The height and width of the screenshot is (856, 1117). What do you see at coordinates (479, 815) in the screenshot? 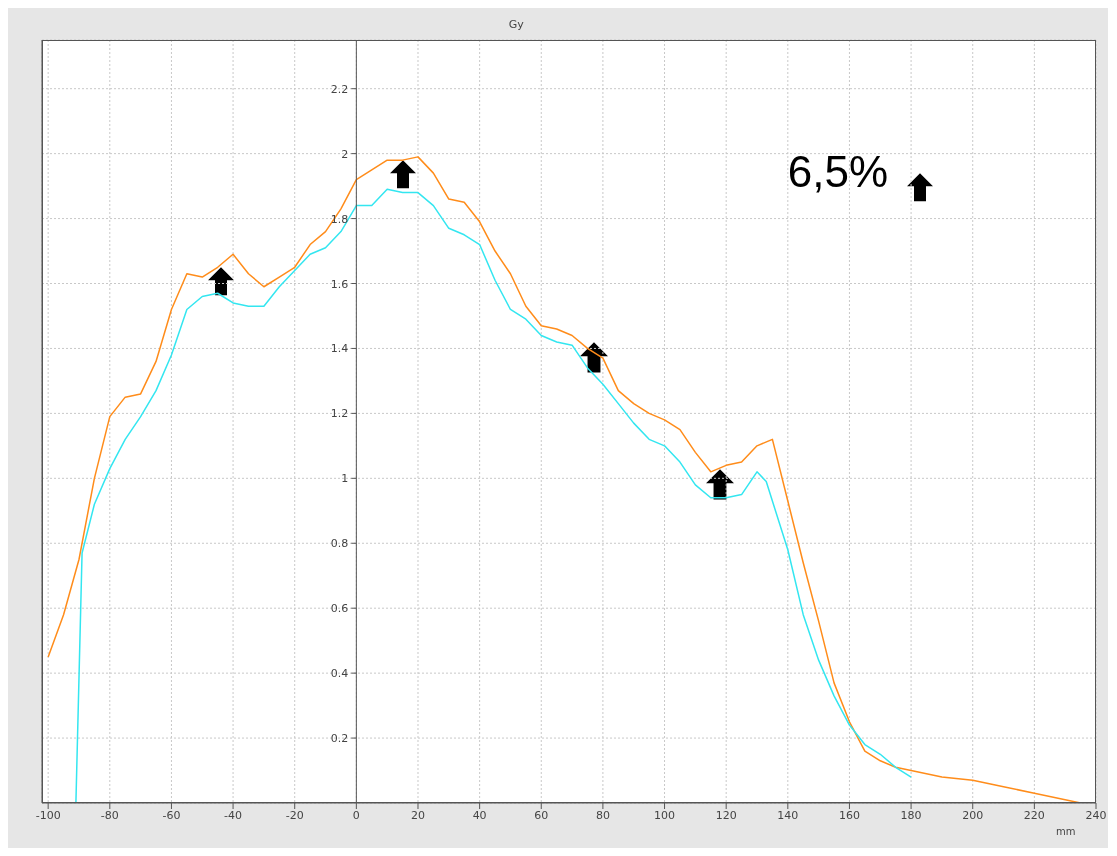
I see `x-tick-label: 40` at bounding box center [479, 815].